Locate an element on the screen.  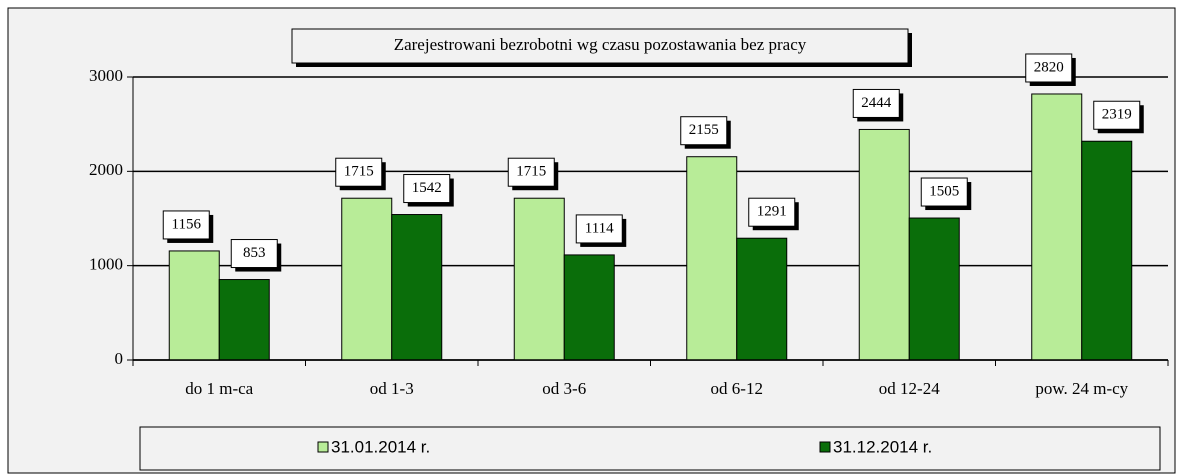
data-label: 1156 is located at coordinates (187, 224).